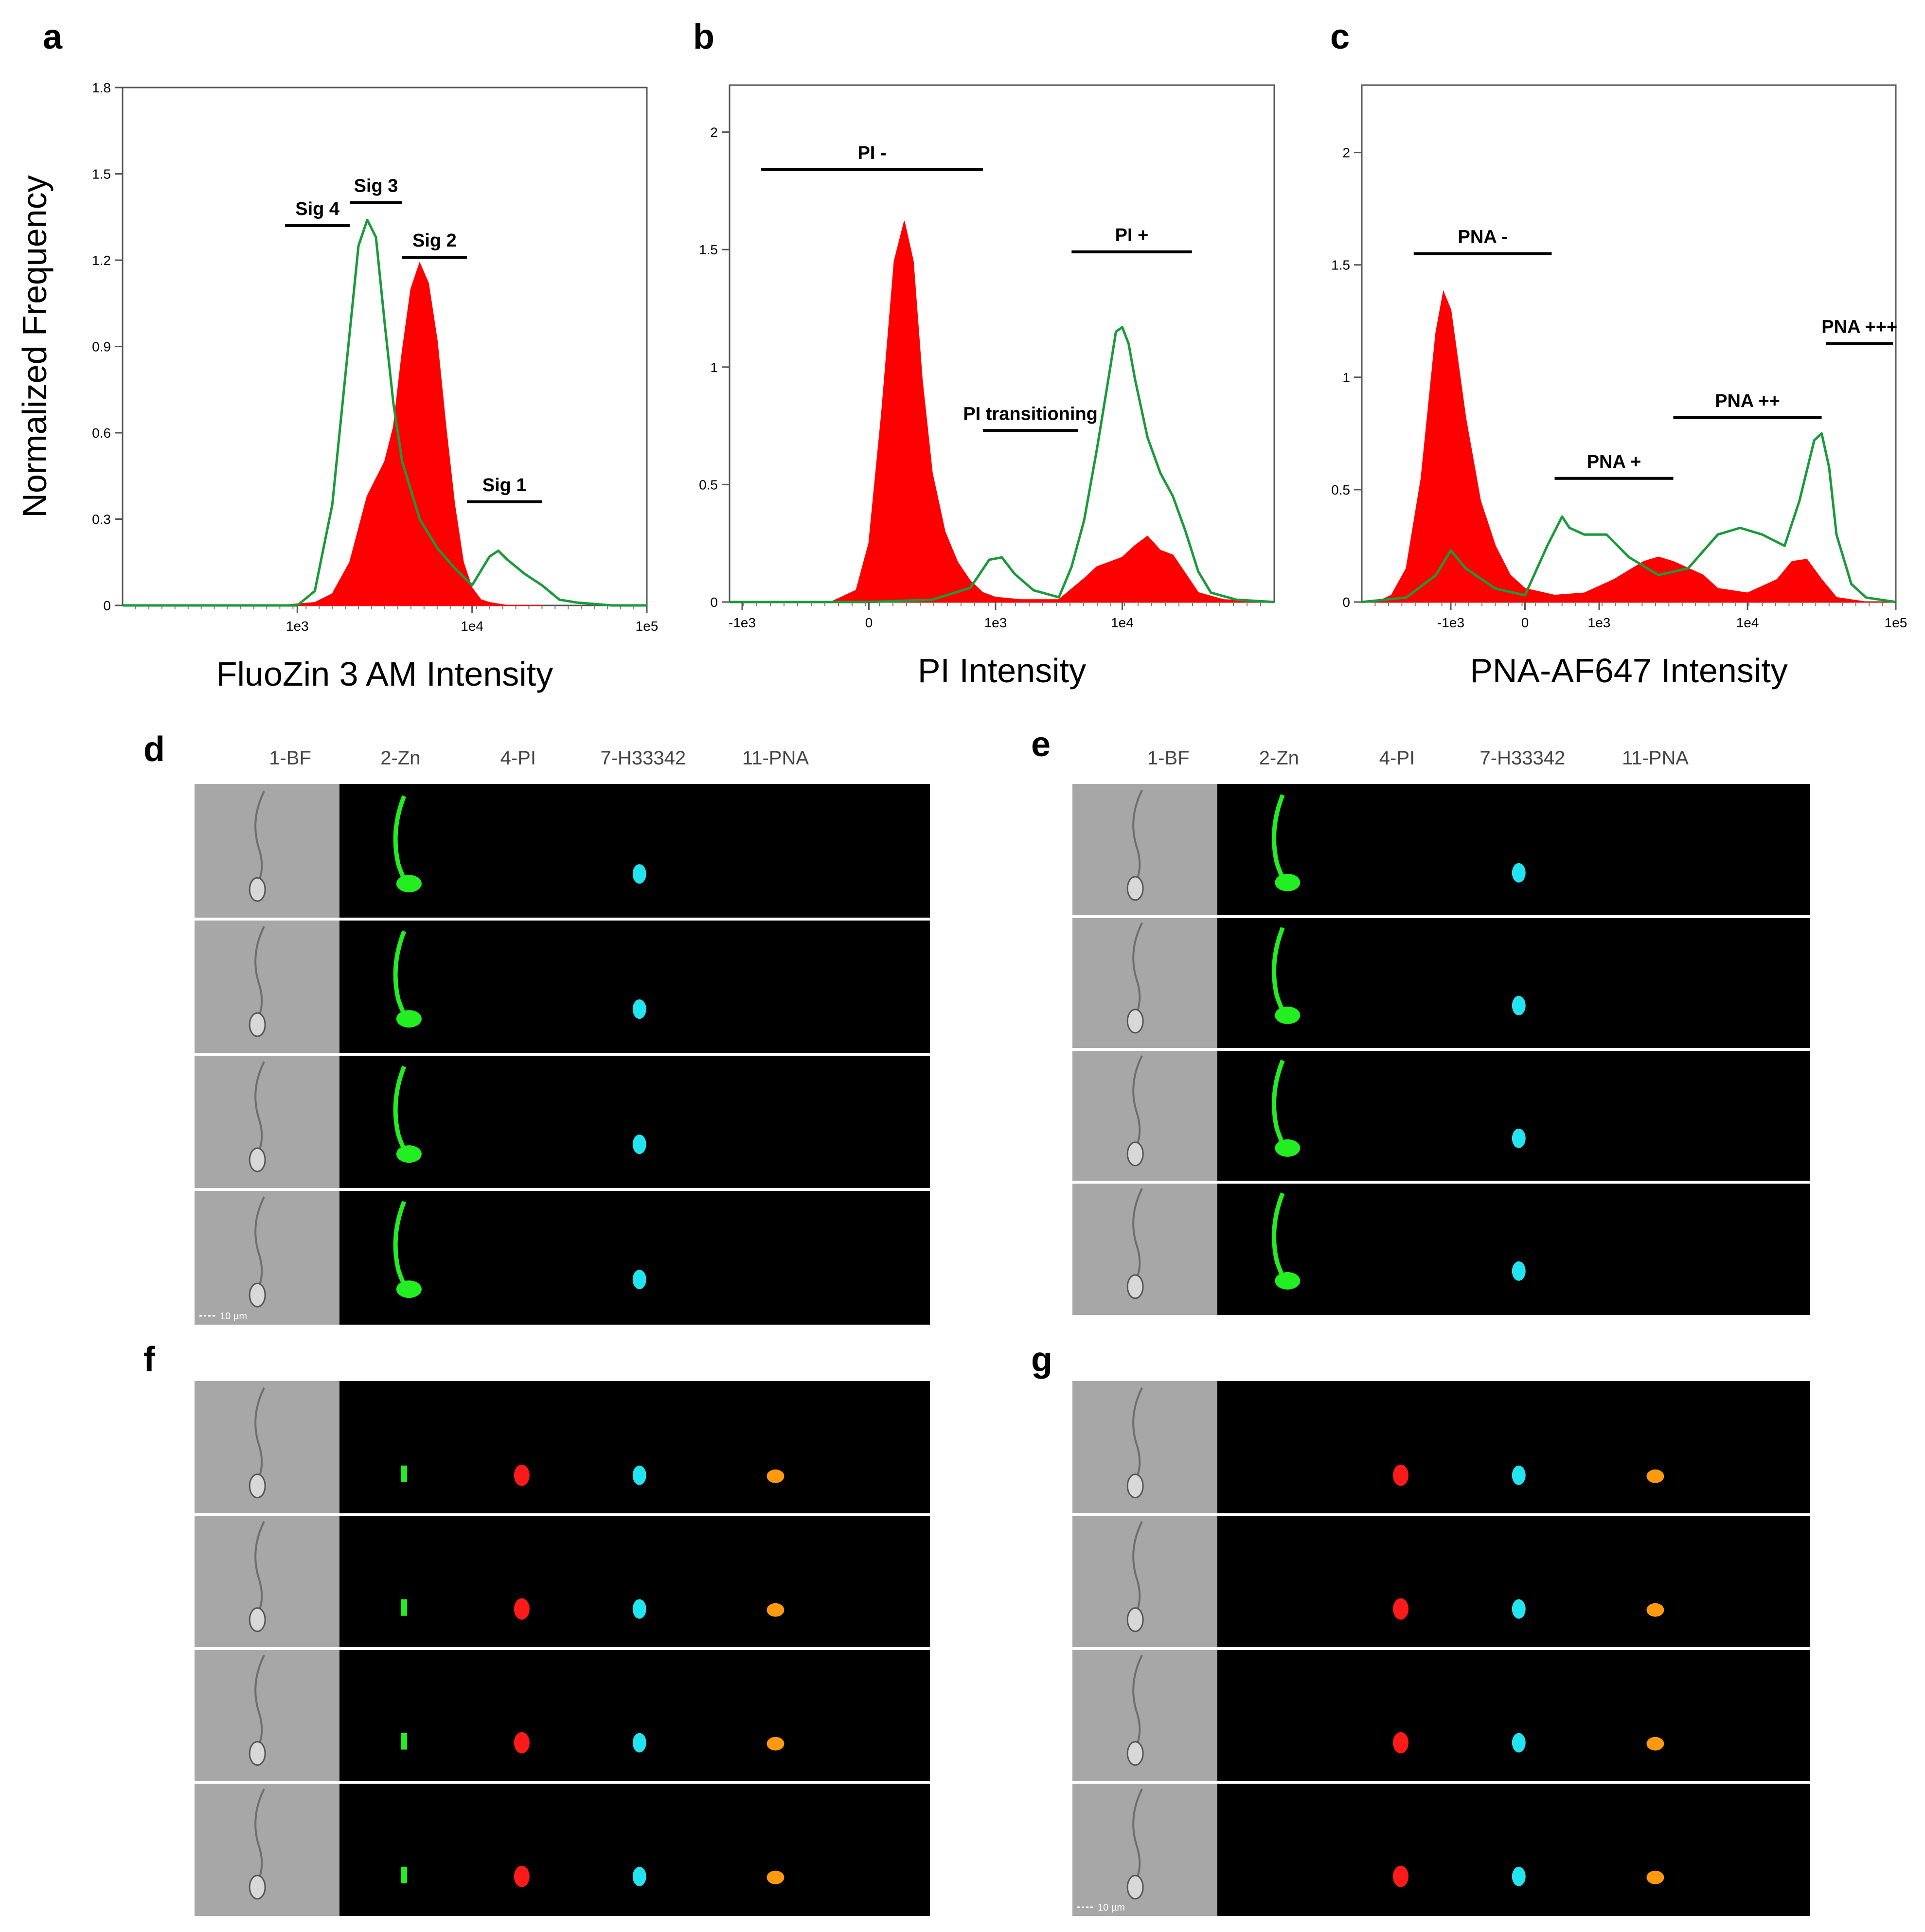 The image size is (1925, 1932). I want to click on x-tick-label-b: 0, so click(869, 622).